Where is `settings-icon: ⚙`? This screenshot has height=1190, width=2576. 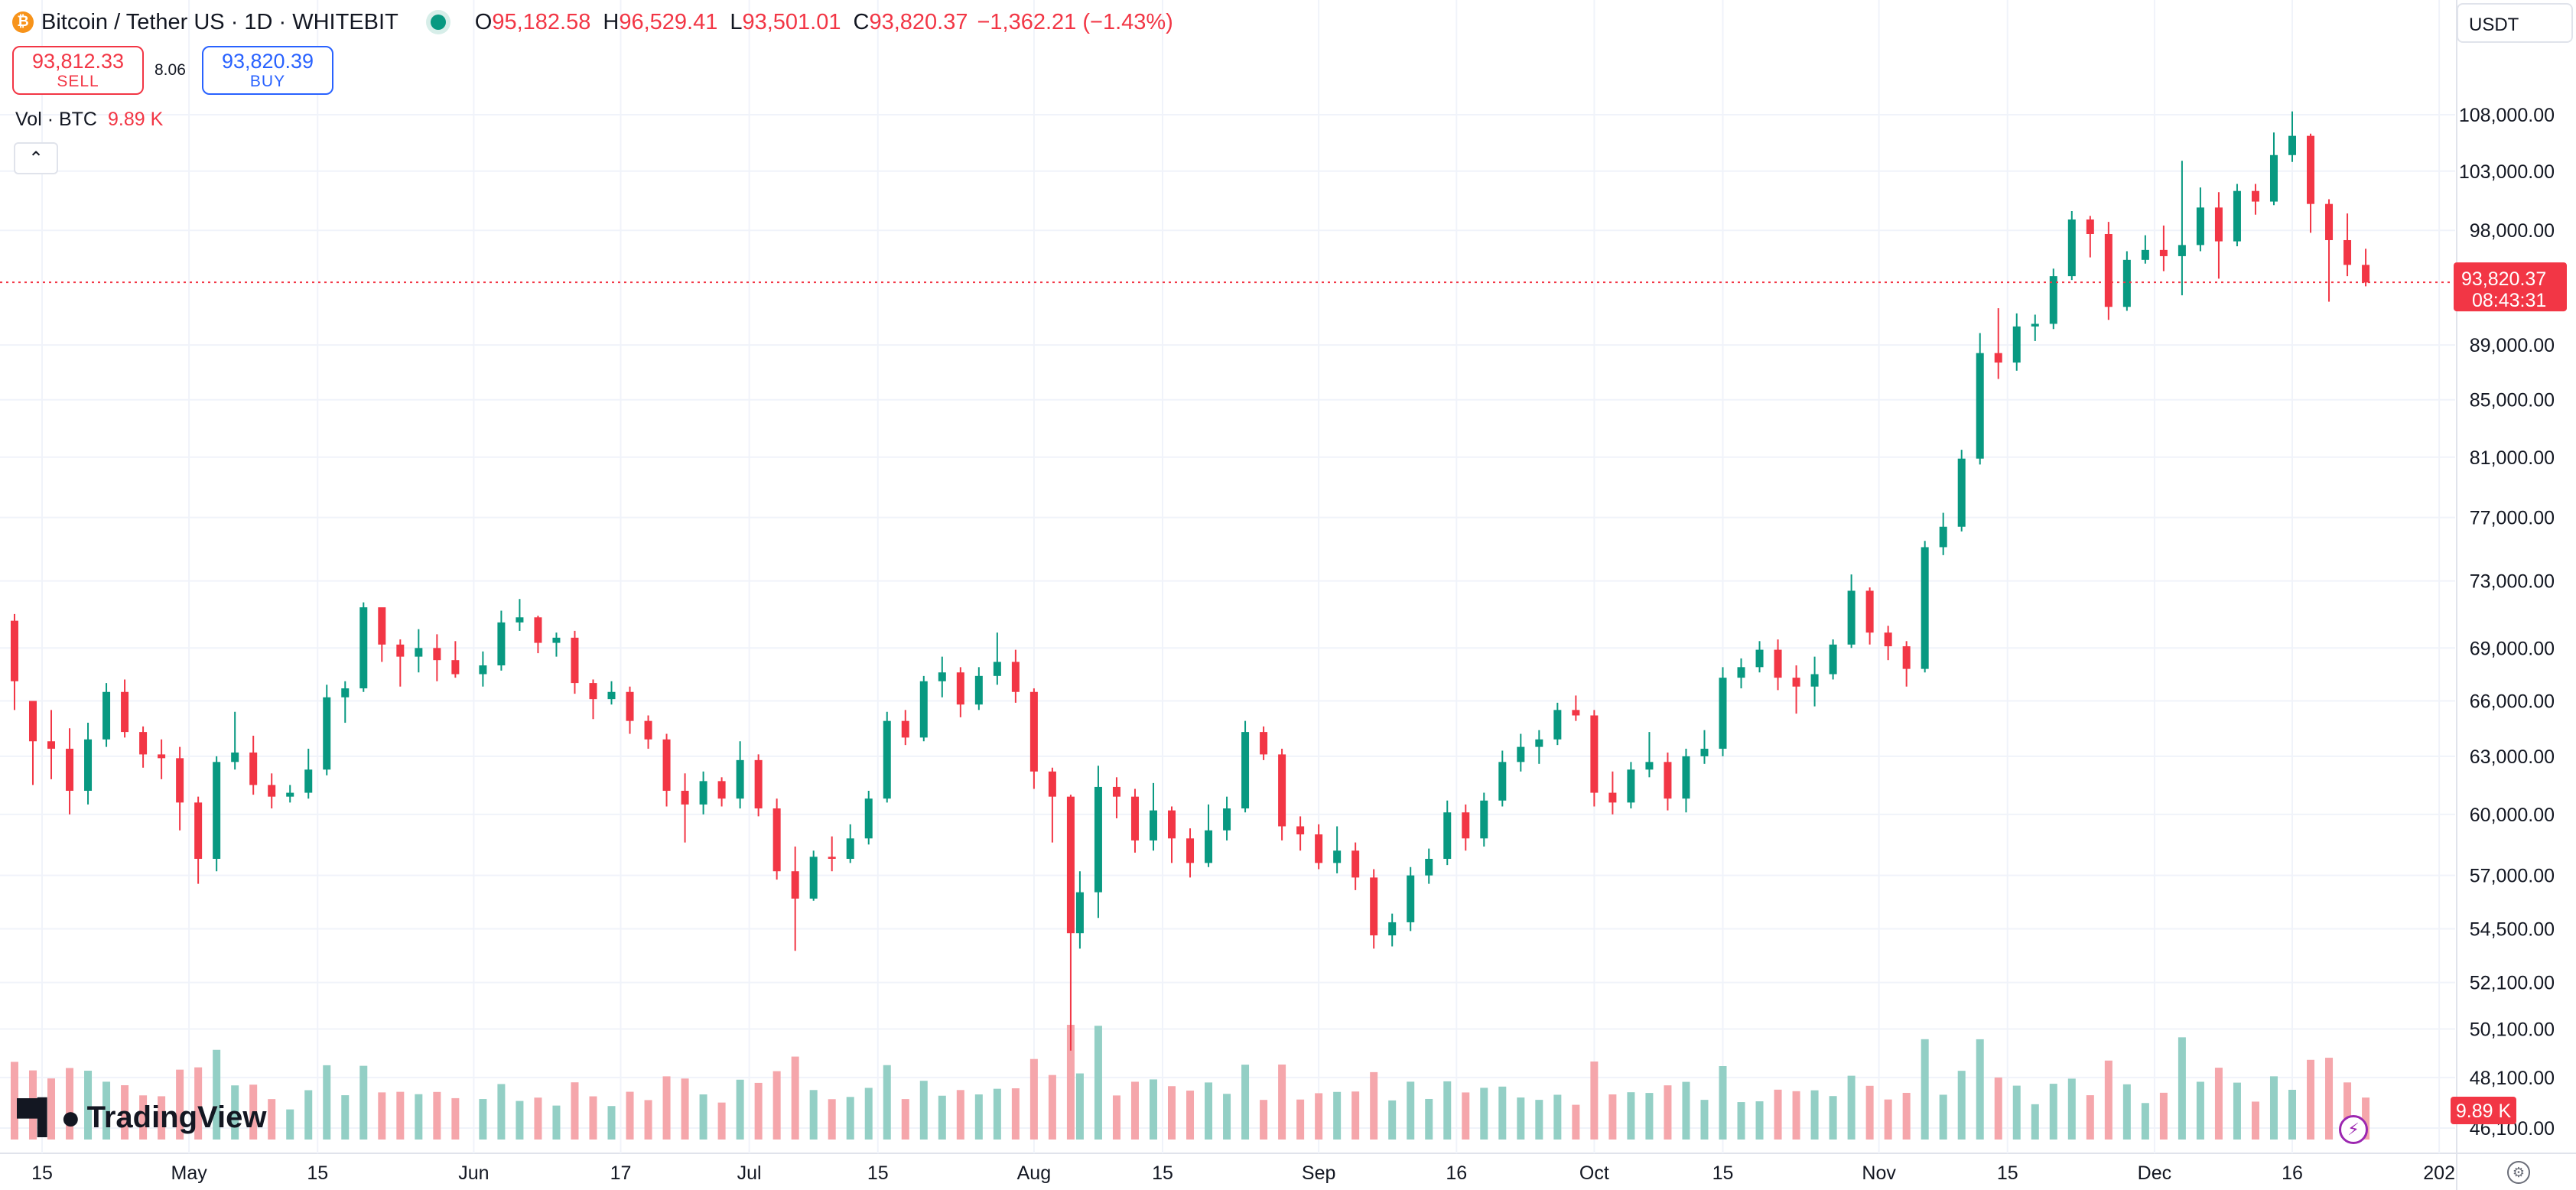
settings-icon: ⚙ is located at coordinates (2518, 1172).